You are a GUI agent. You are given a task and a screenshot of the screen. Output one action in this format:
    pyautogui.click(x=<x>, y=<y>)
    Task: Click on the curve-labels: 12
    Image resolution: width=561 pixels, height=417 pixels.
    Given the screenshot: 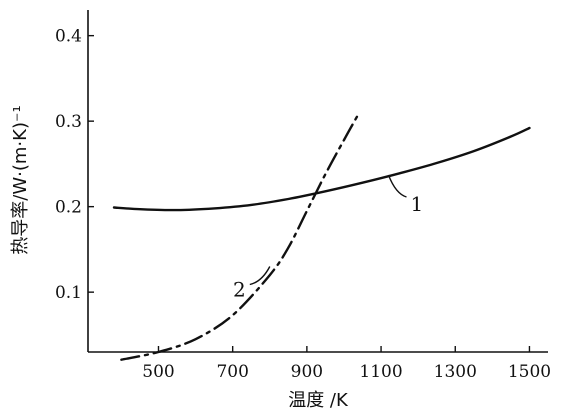 What is the action you would take?
    pyautogui.click(x=328, y=238)
    